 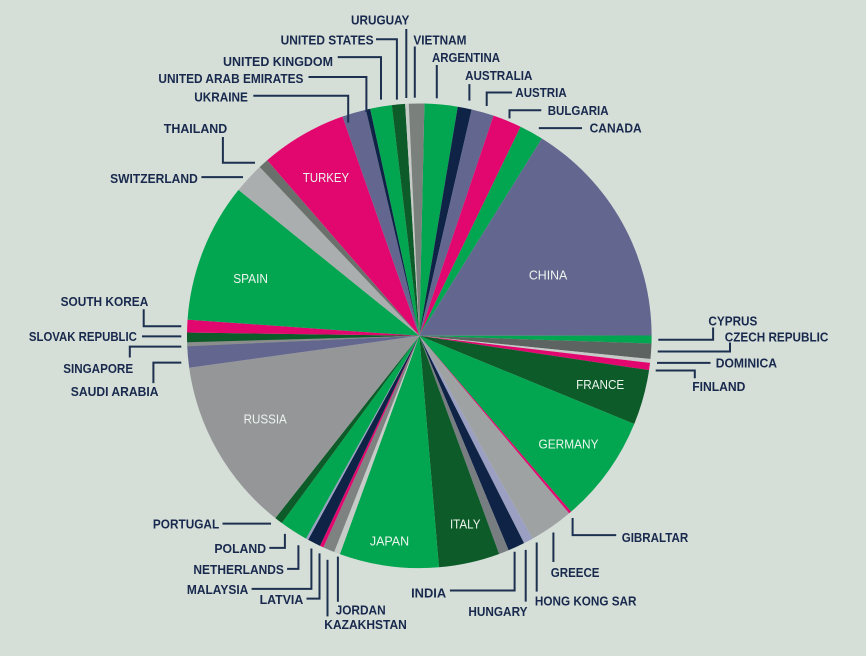 I want to click on svg-text: HONG KONG SAR, so click(x=586, y=601).